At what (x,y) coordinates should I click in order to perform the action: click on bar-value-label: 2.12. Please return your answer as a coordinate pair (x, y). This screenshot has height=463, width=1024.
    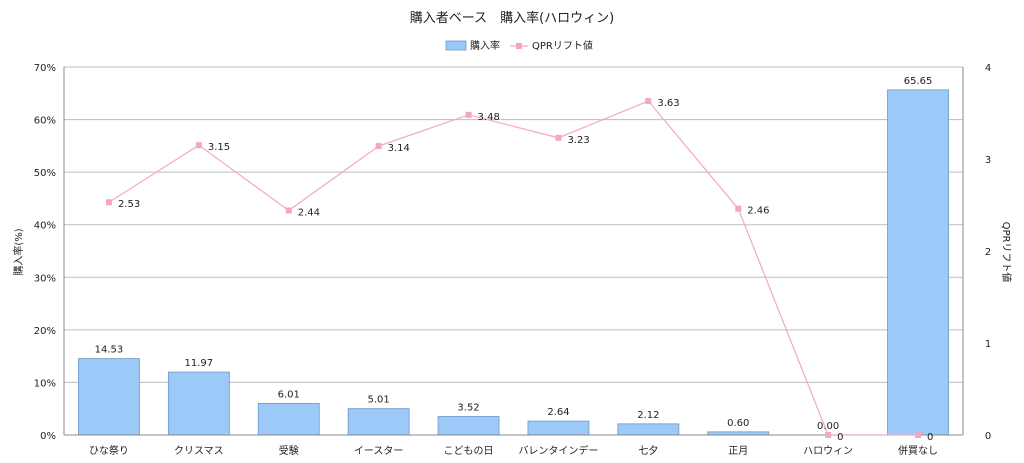
    Looking at the image, I should click on (648, 415).